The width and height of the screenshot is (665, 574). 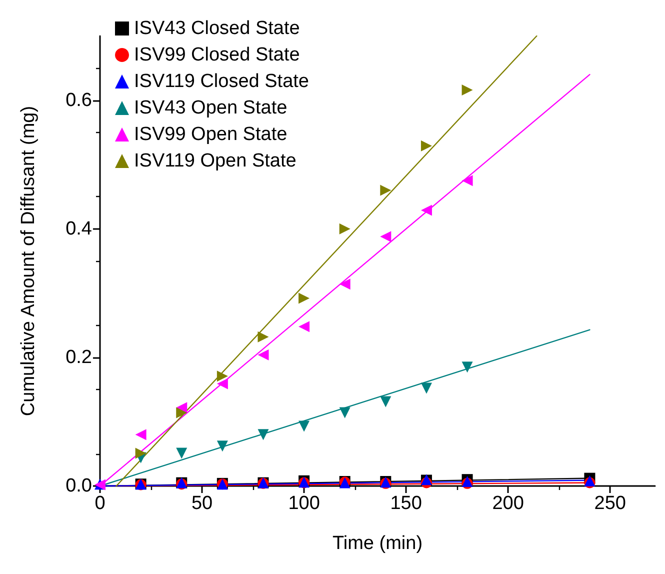 What do you see at coordinates (79, 486) in the screenshot?
I see `y-tick-label: 0.0` at bounding box center [79, 486].